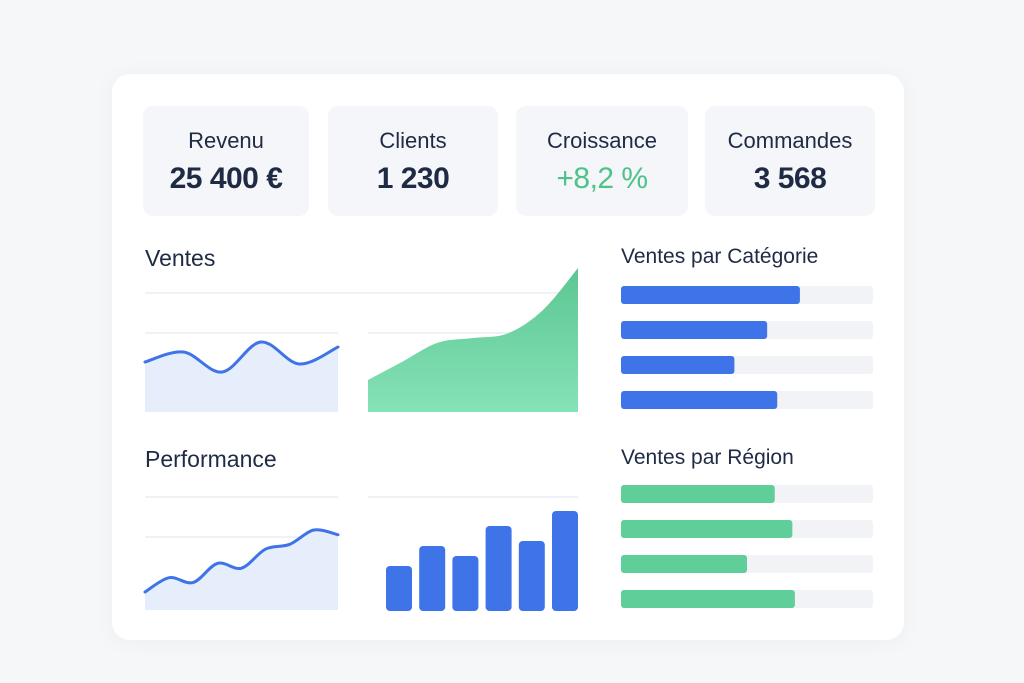  What do you see at coordinates (180, 258) in the screenshot?
I see `section-title-ventes: Ventes` at bounding box center [180, 258].